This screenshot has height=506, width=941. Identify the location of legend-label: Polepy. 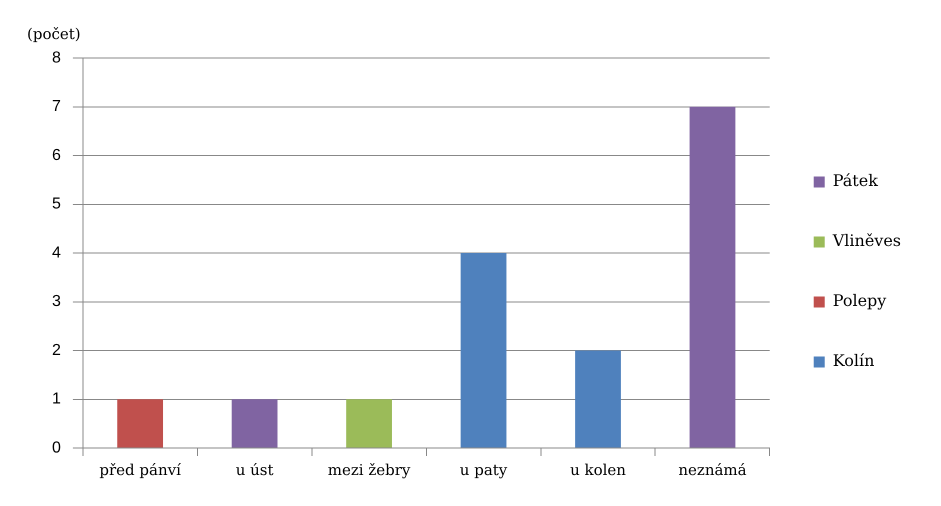
(859, 300).